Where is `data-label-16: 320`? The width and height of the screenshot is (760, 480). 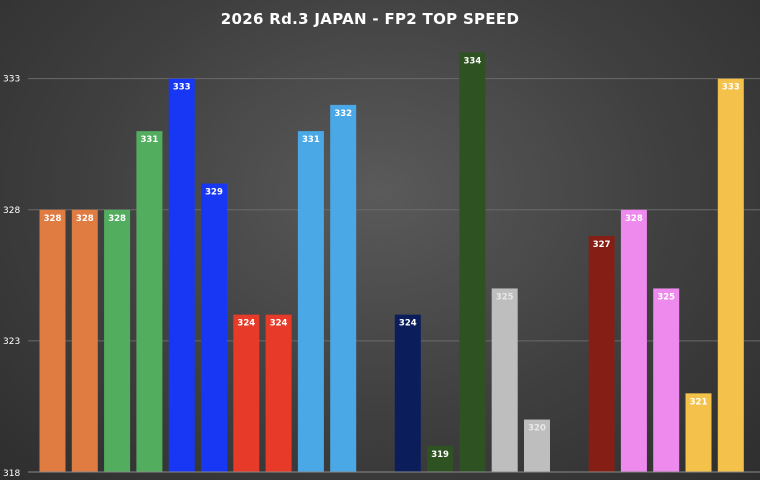 data-label-16: 320 is located at coordinates (537, 429).